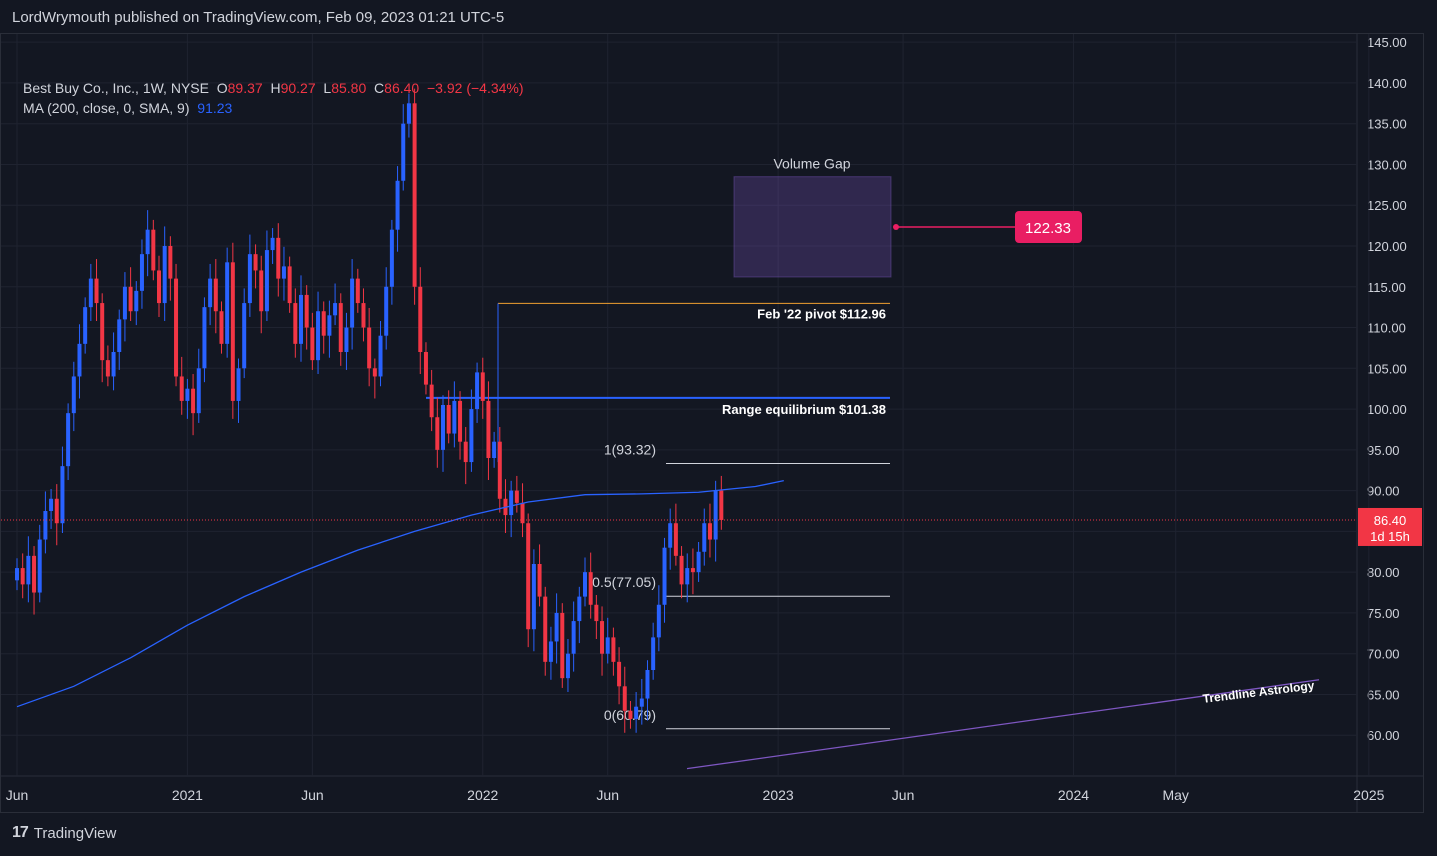 The height and width of the screenshot is (856, 1437). What do you see at coordinates (245, 88) in the screenshot?
I see `legend-open: 89.37` at bounding box center [245, 88].